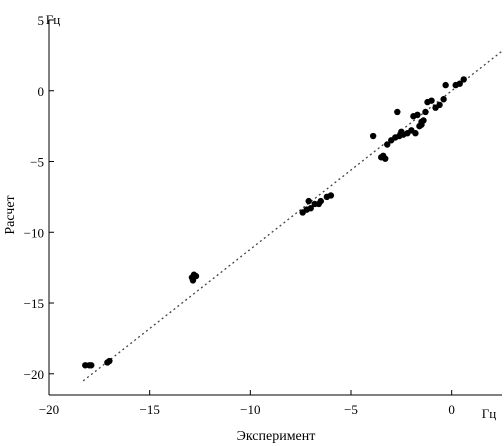 The height and width of the screenshot is (446, 504). What do you see at coordinates (39, 197) in the screenshot?
I see `y-axis-ticks: −20 −15 −10 −5 0 5` at bounding box center [39, 197].